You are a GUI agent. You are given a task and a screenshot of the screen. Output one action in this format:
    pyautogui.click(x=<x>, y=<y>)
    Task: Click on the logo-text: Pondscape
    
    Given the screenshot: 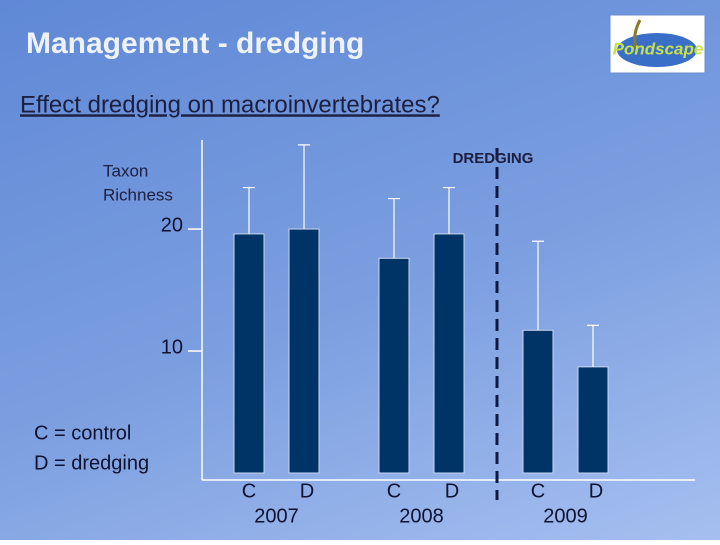 What is the action you would take?
    pyautogui.click(x=658, y=48)
    